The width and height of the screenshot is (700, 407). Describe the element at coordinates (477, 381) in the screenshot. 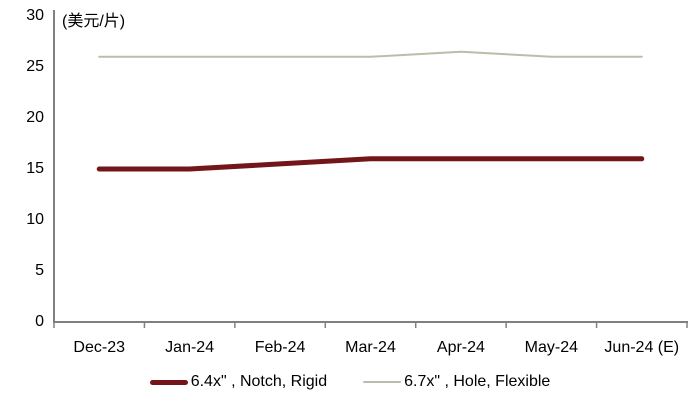

I see `legend-label: 6.7x" , Hole, Flexible` at that location.